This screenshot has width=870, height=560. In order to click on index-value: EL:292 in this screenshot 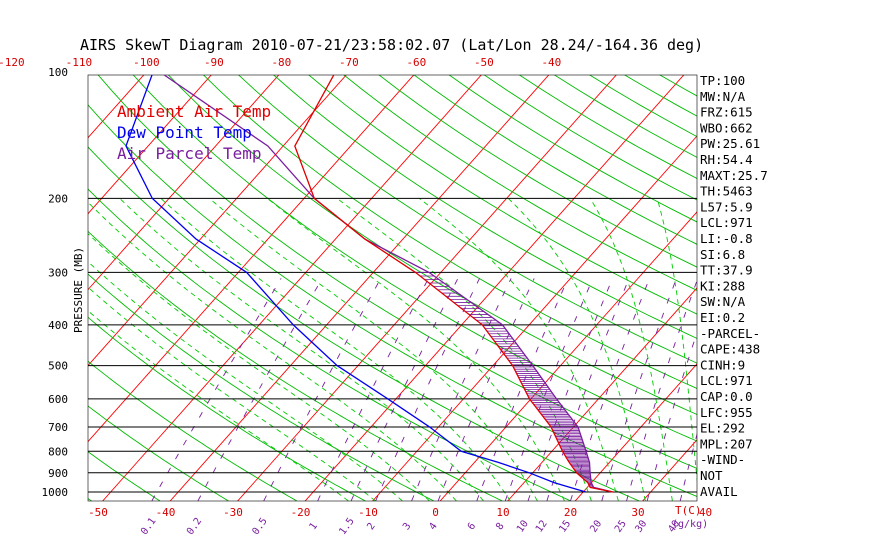, I will do `click(722, 428)`.